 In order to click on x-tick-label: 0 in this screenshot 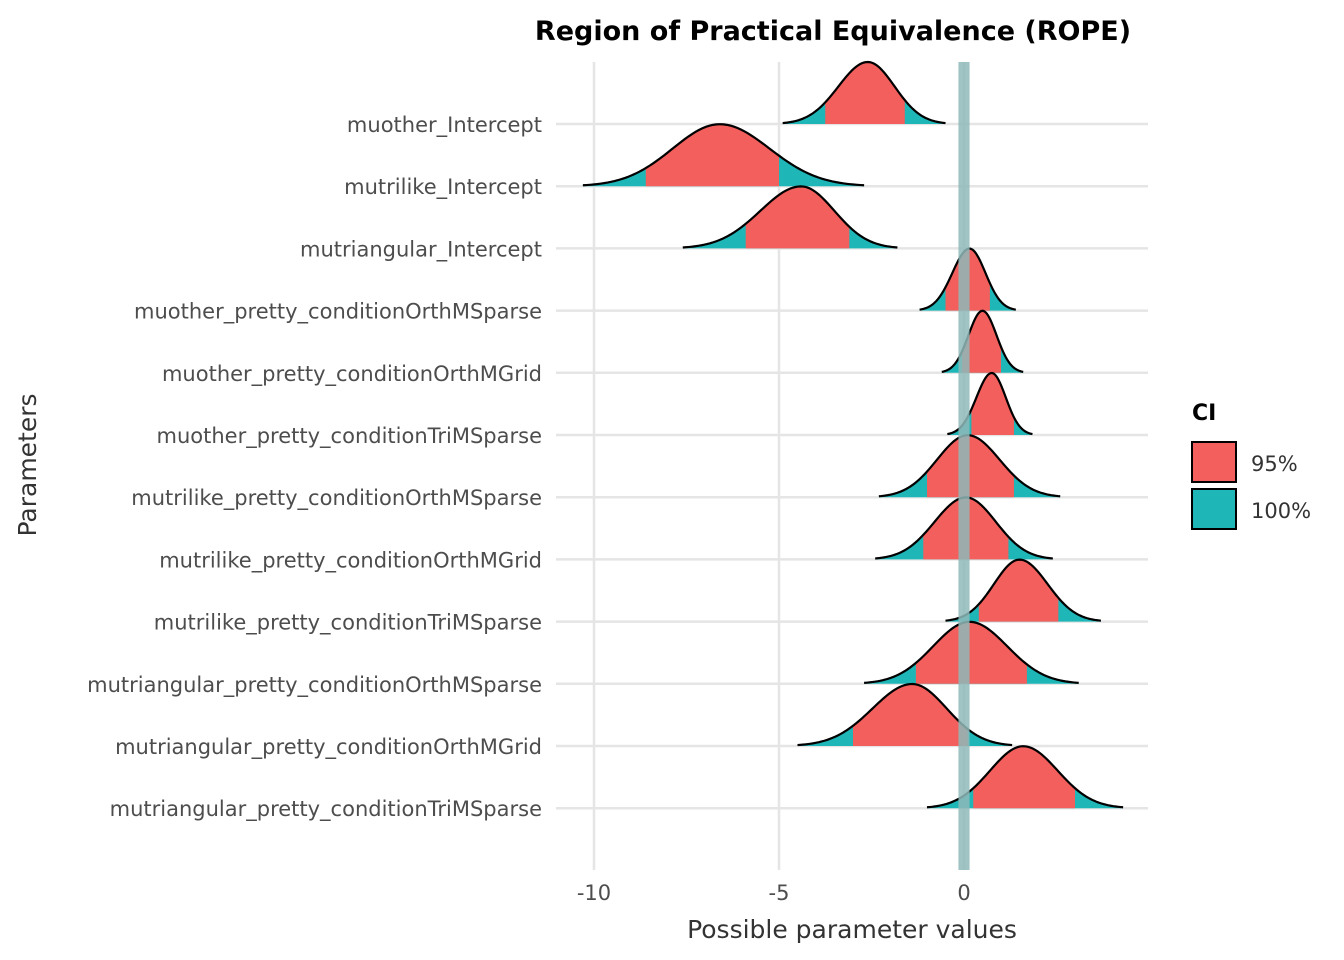, I will do `click(963, 893)`.